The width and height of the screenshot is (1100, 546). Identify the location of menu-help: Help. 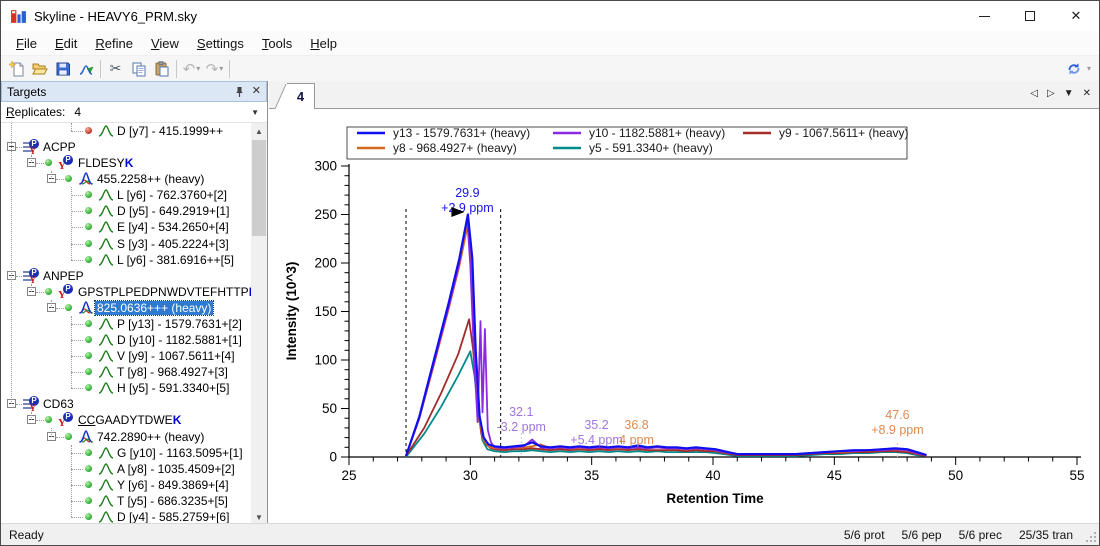
(324, 43).